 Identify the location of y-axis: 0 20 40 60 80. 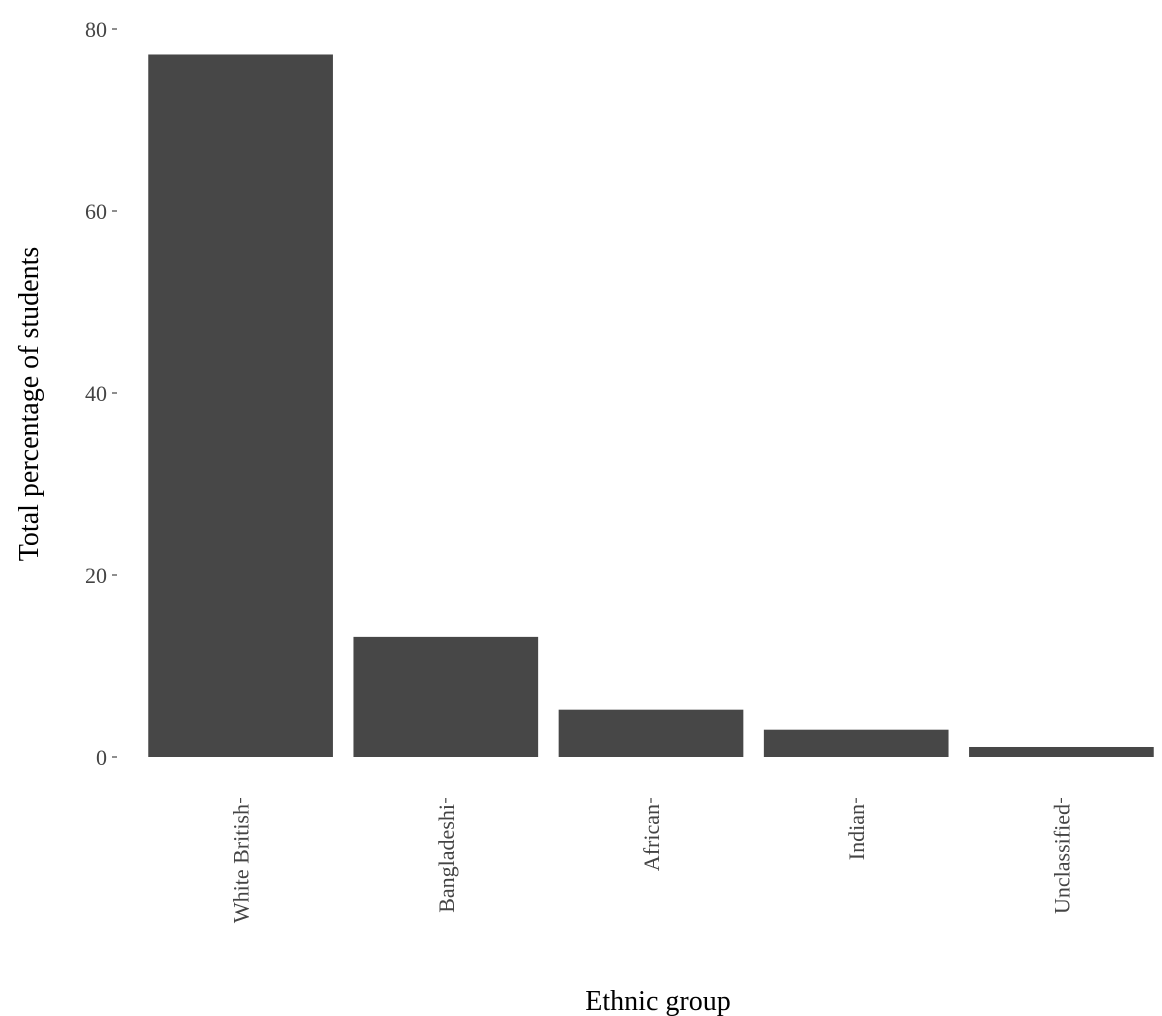
(101, 393).